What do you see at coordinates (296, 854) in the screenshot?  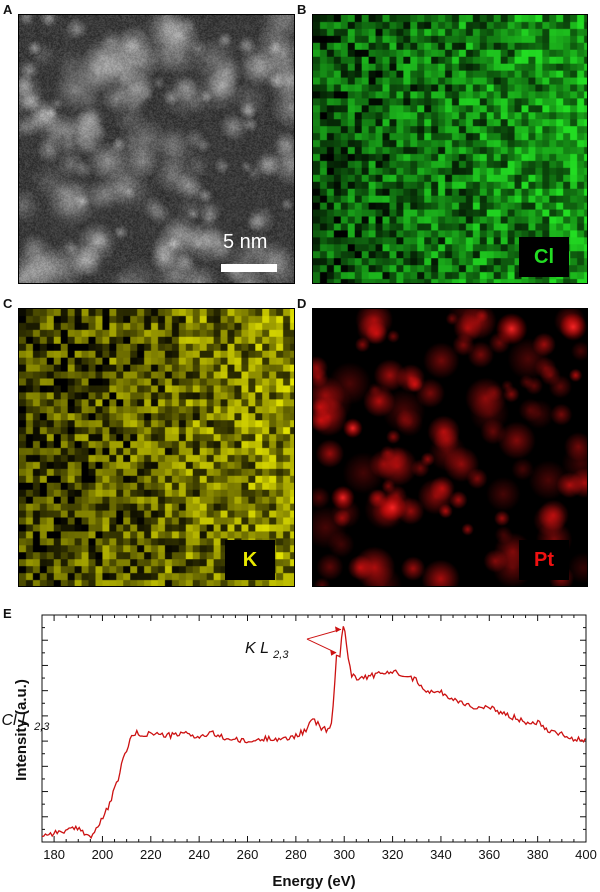 I see `x-tick-label: 280` at bounding box center [296, 854].